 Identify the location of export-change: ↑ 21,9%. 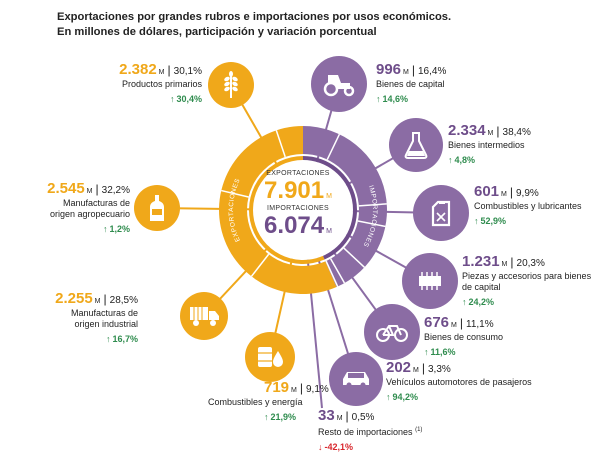
(280, 417).